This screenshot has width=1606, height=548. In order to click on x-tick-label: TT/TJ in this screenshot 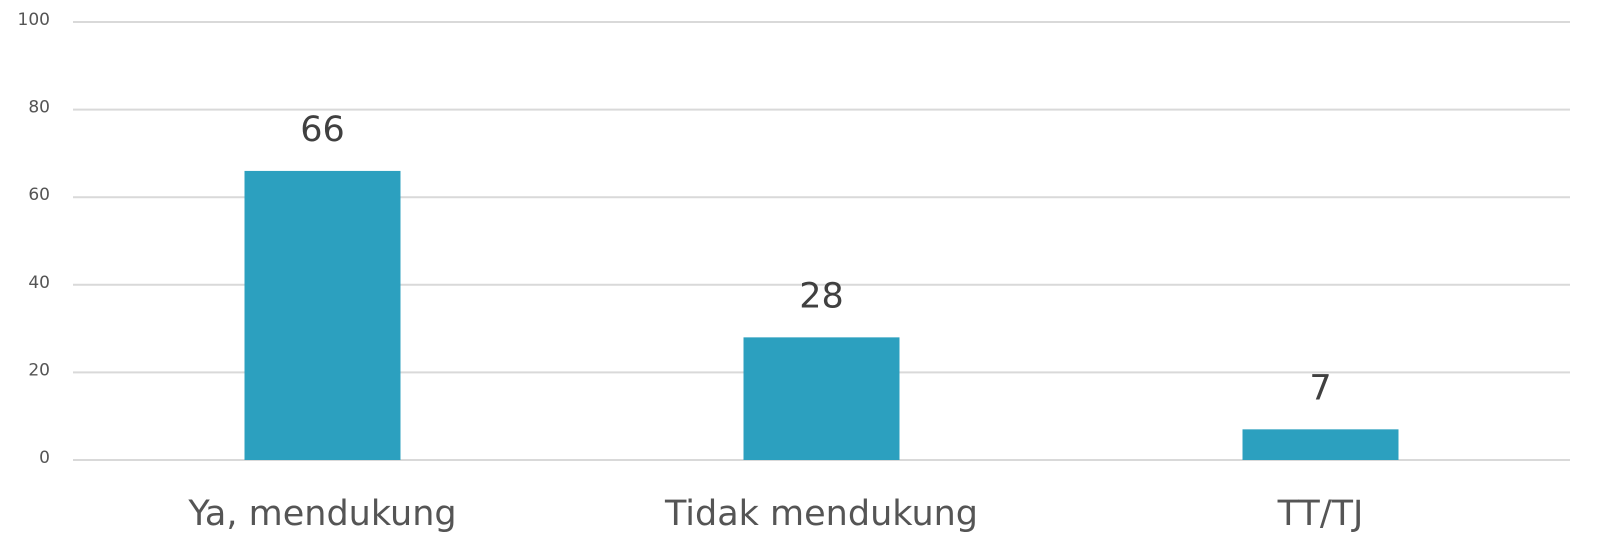, I will do `click(1320, 514)`.